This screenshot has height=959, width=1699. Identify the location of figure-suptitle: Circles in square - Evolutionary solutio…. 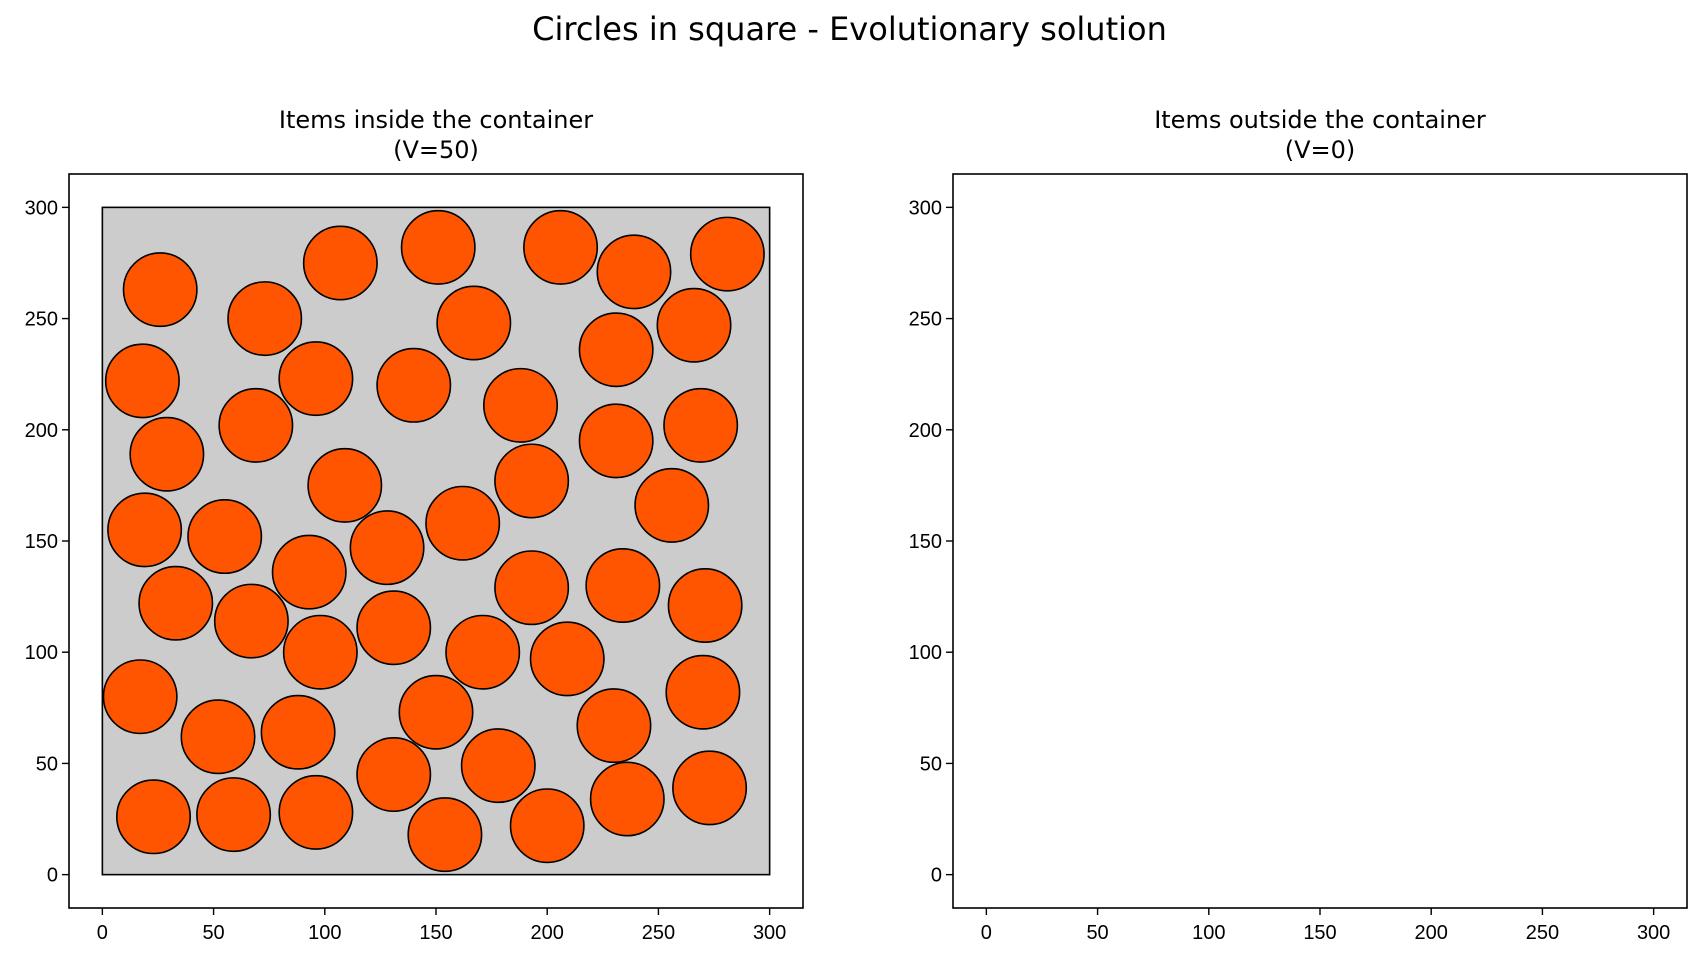
(849, 29).